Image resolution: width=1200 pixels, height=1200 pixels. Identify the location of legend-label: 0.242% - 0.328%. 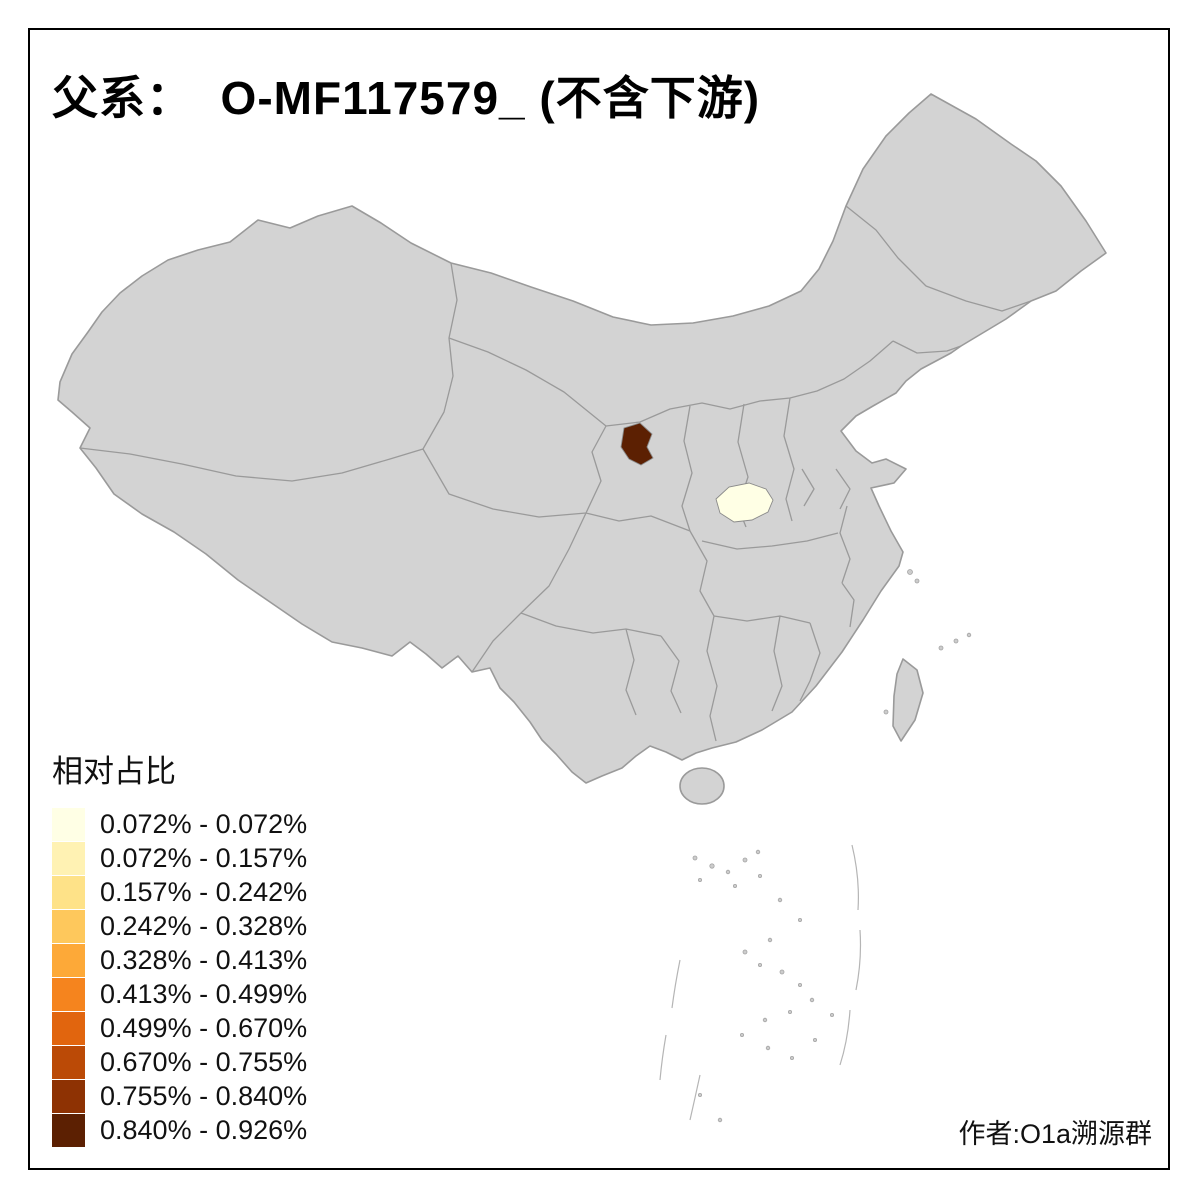
(204, 925).